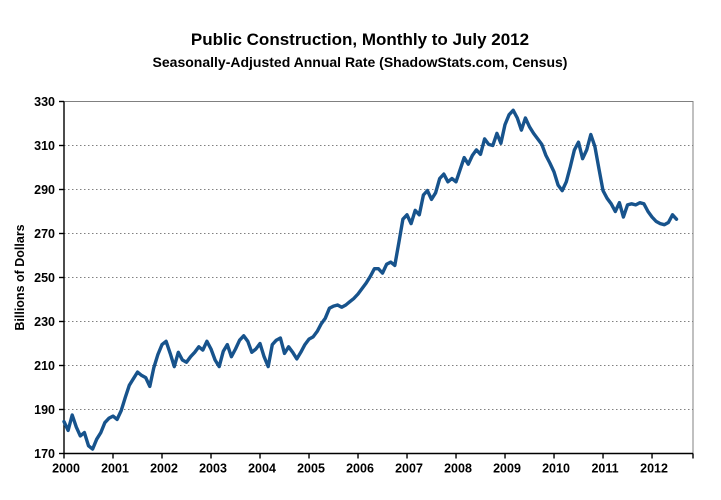 Image resolution: width=721 pixels, height=500 pixels. I want to click on x-tick-label: 2001, so click(115, 469).